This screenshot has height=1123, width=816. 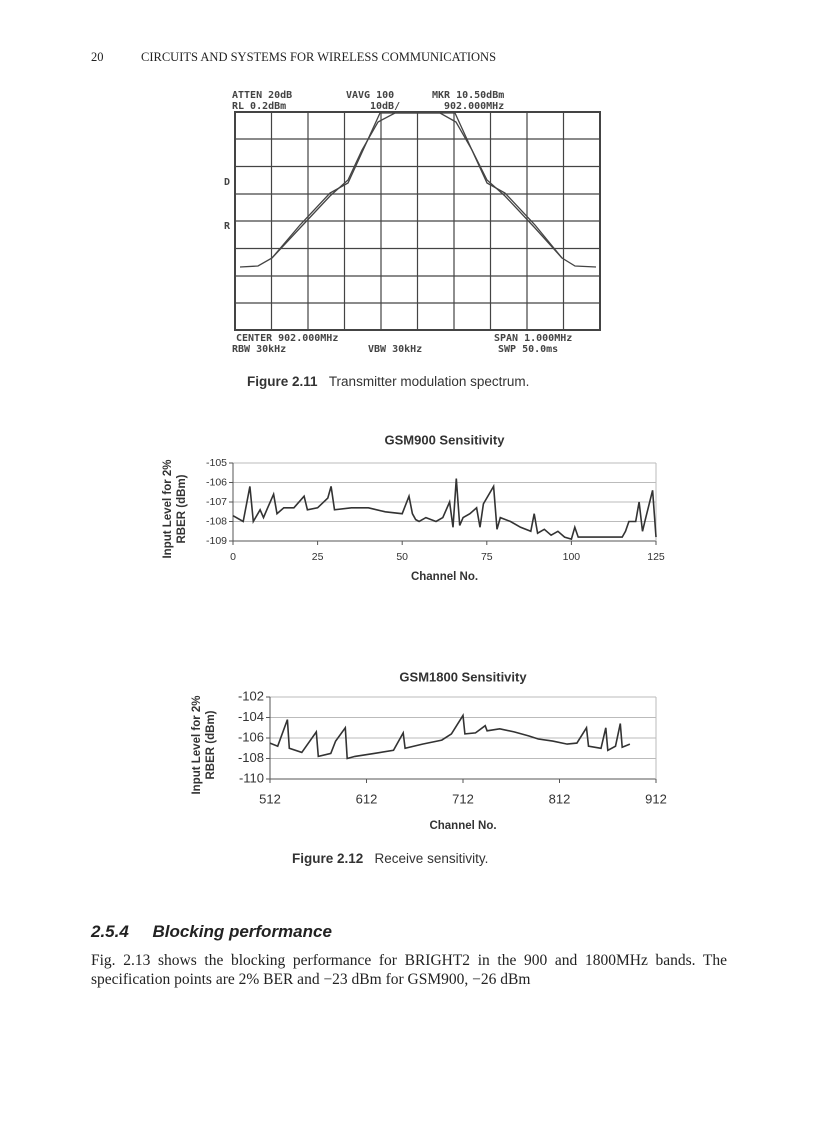 I want to click on spectrum-text: MKR 10.50dBm, so click(x=468, y=95).